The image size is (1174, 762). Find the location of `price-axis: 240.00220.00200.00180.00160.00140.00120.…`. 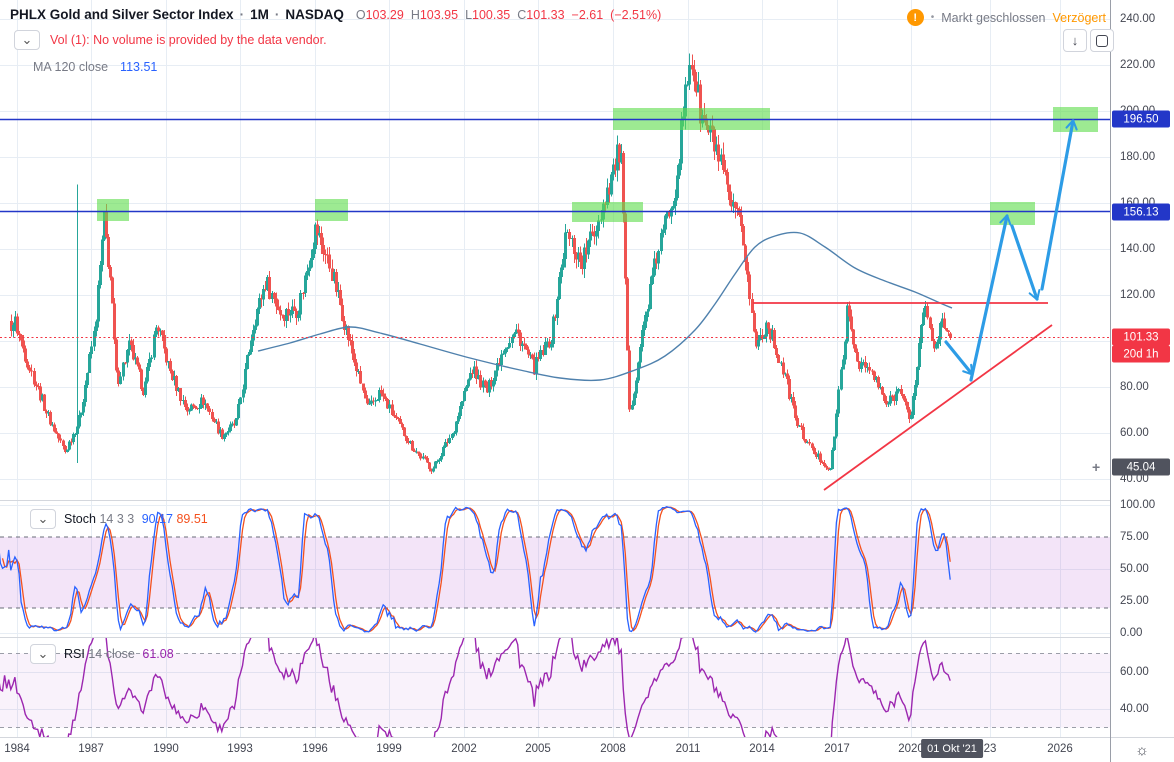

price-axis: 240.00220.00200.00180.00160.00140.00120.… is located at coordinates (1142, 368).